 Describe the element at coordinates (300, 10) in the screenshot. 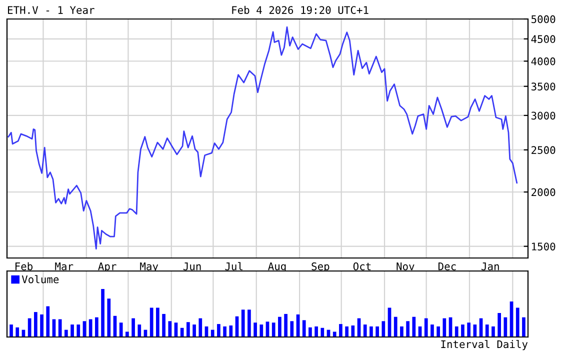

I see `chart-subtitle: Feb 4 2026 19:20 UTC+1` at that location.